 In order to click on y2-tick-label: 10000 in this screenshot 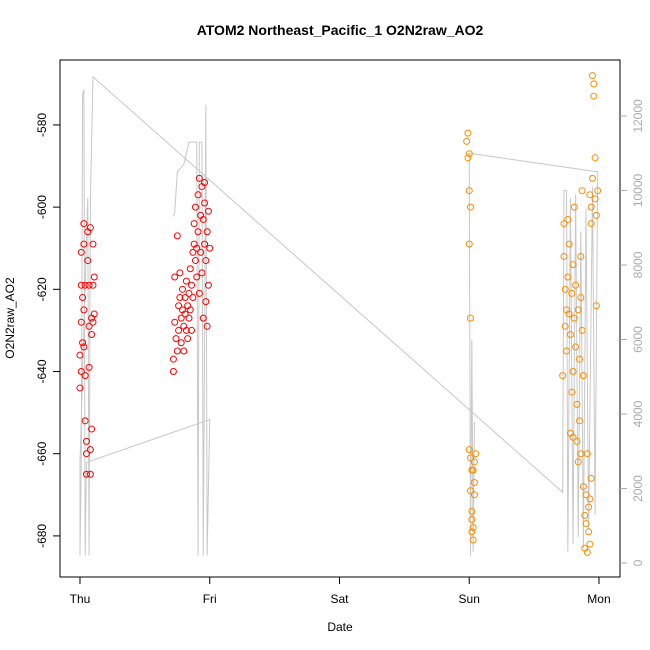, I will do `click(638, 190)`.